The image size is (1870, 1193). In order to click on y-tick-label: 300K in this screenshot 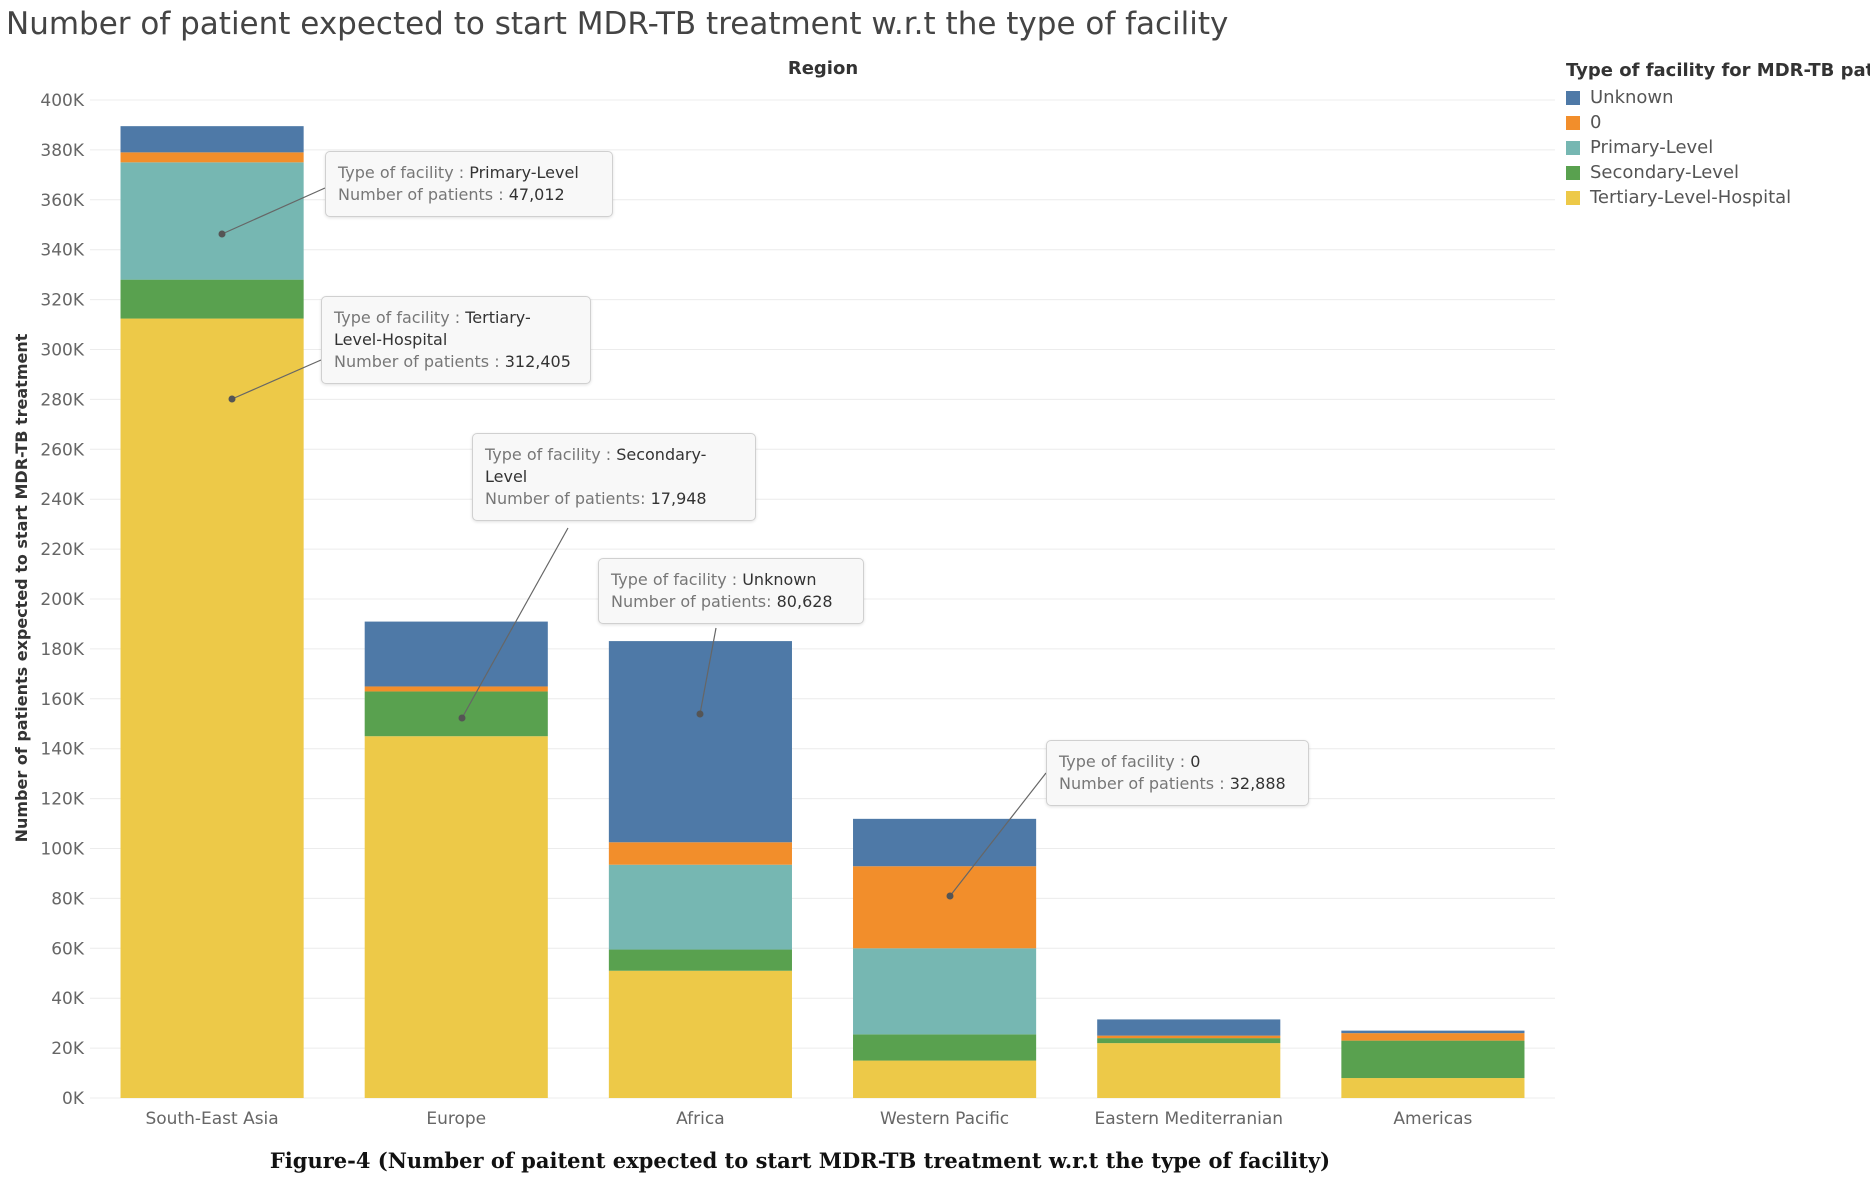, I will do `click(62, 351)`.